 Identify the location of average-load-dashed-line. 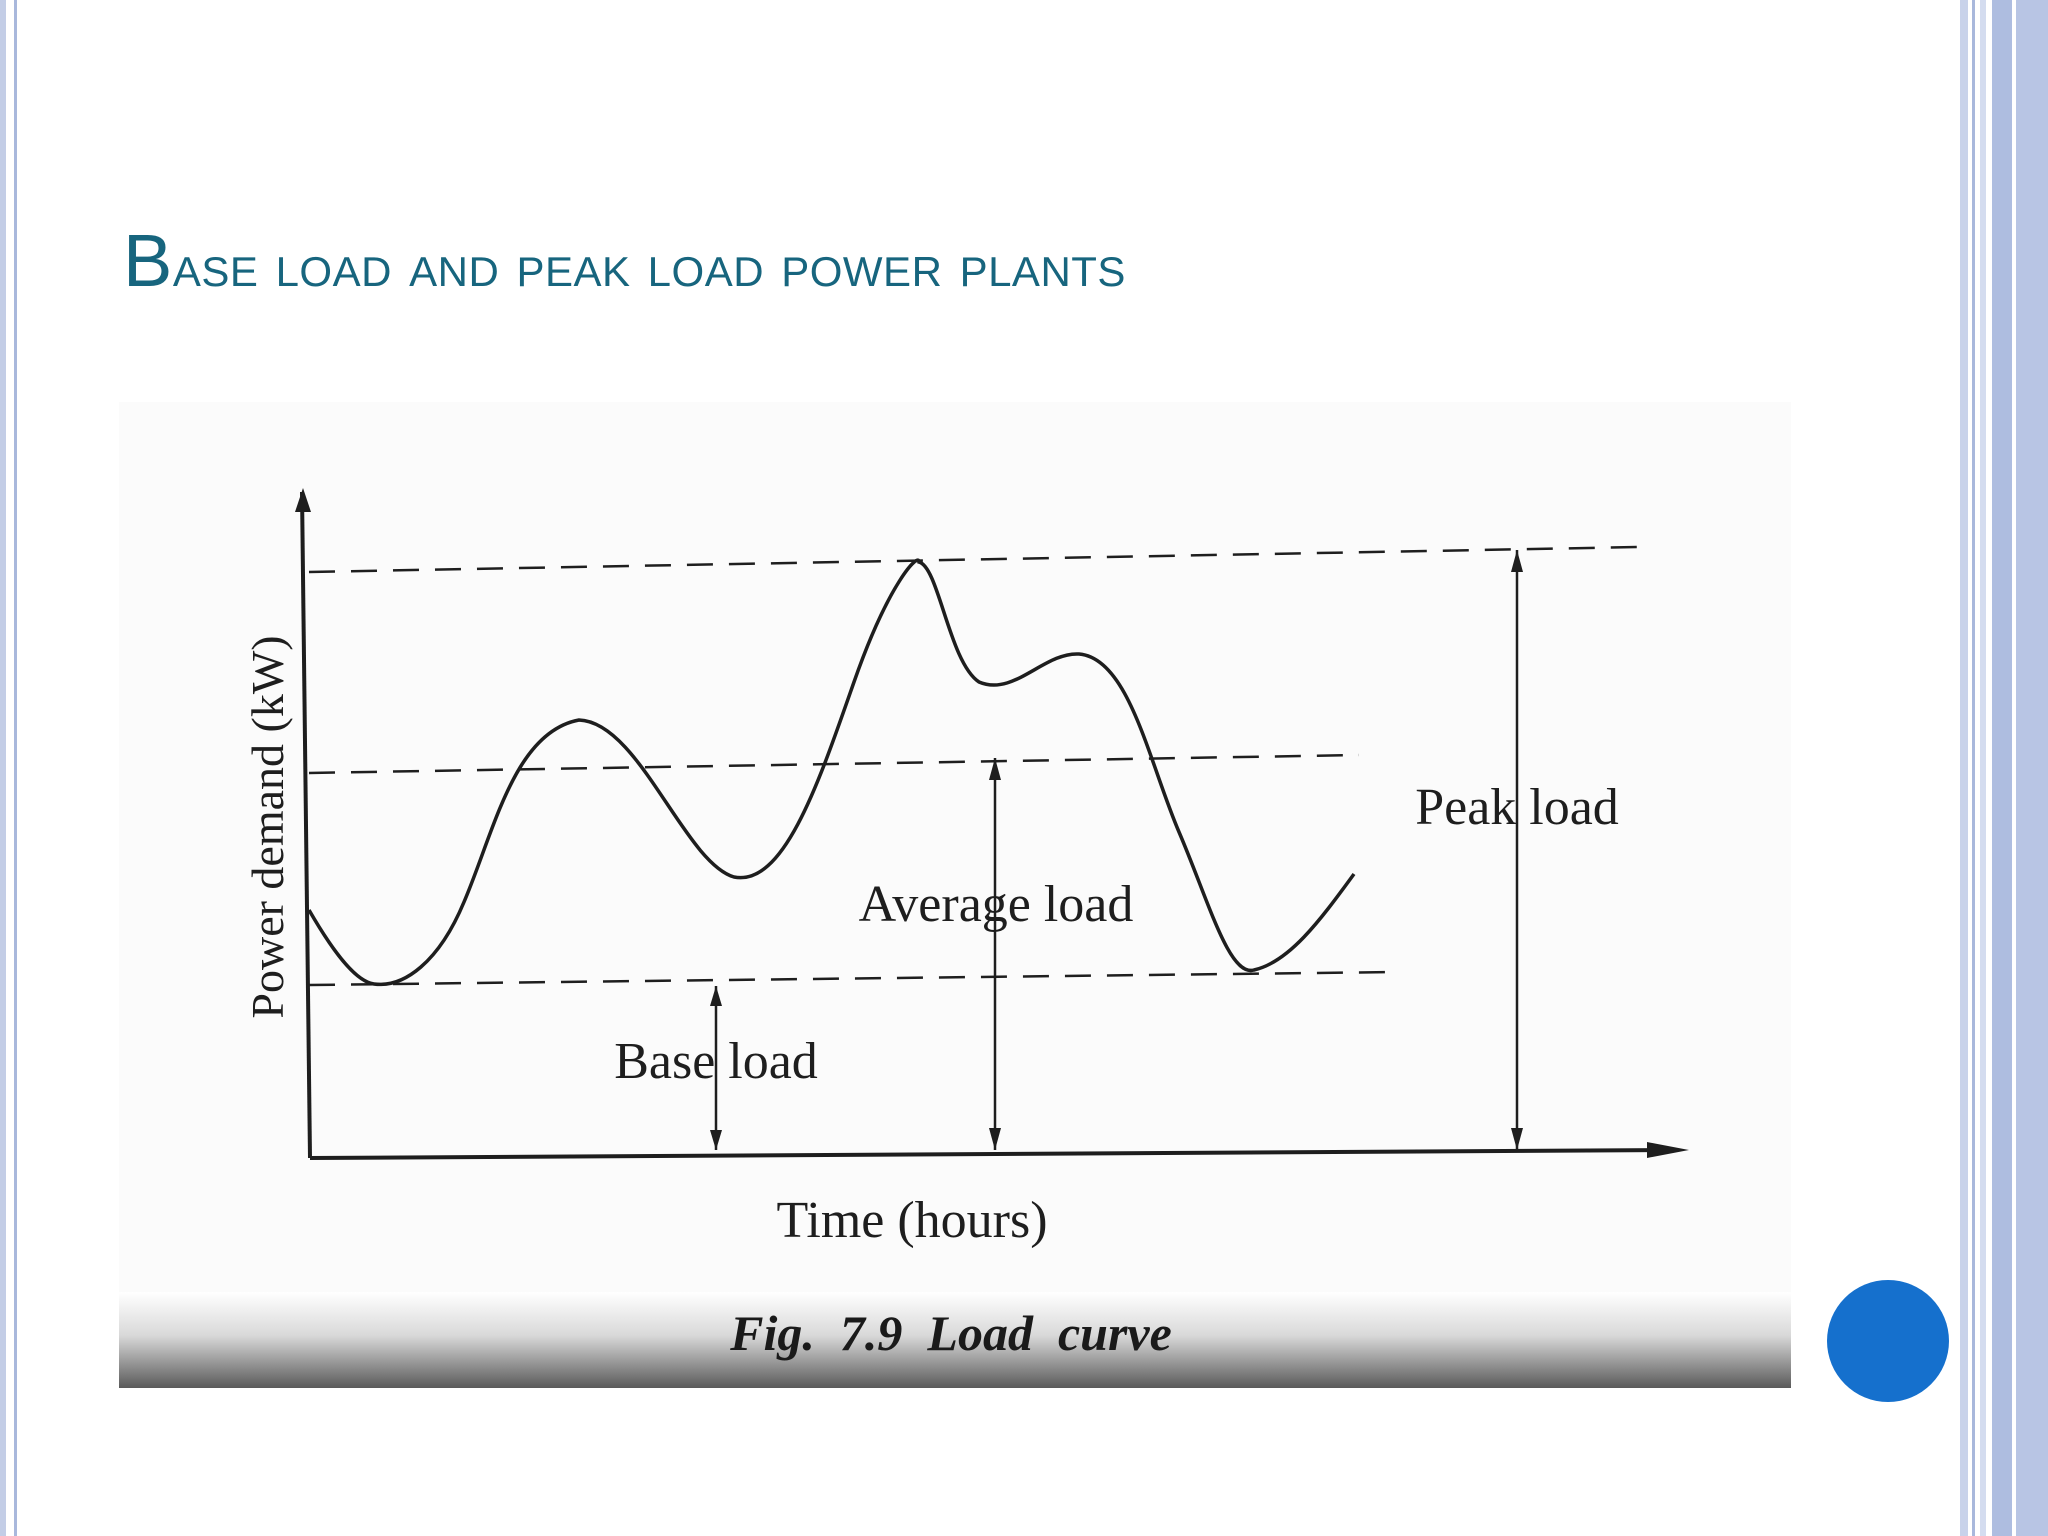
(834, 764).